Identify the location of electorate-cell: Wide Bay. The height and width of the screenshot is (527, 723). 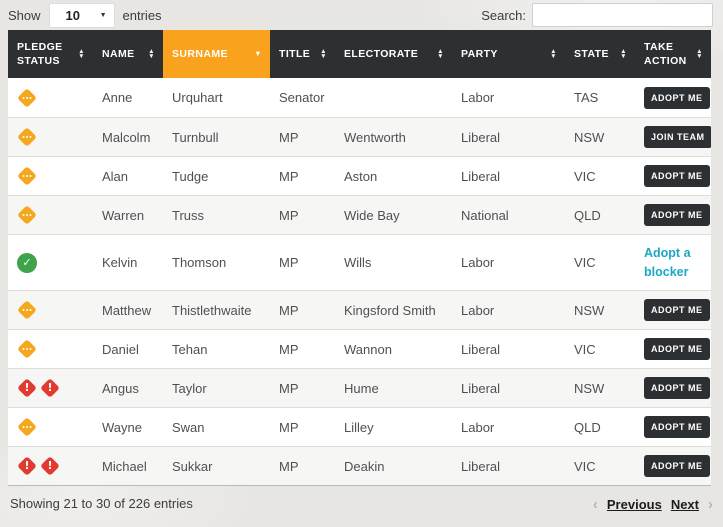
(393, 215).